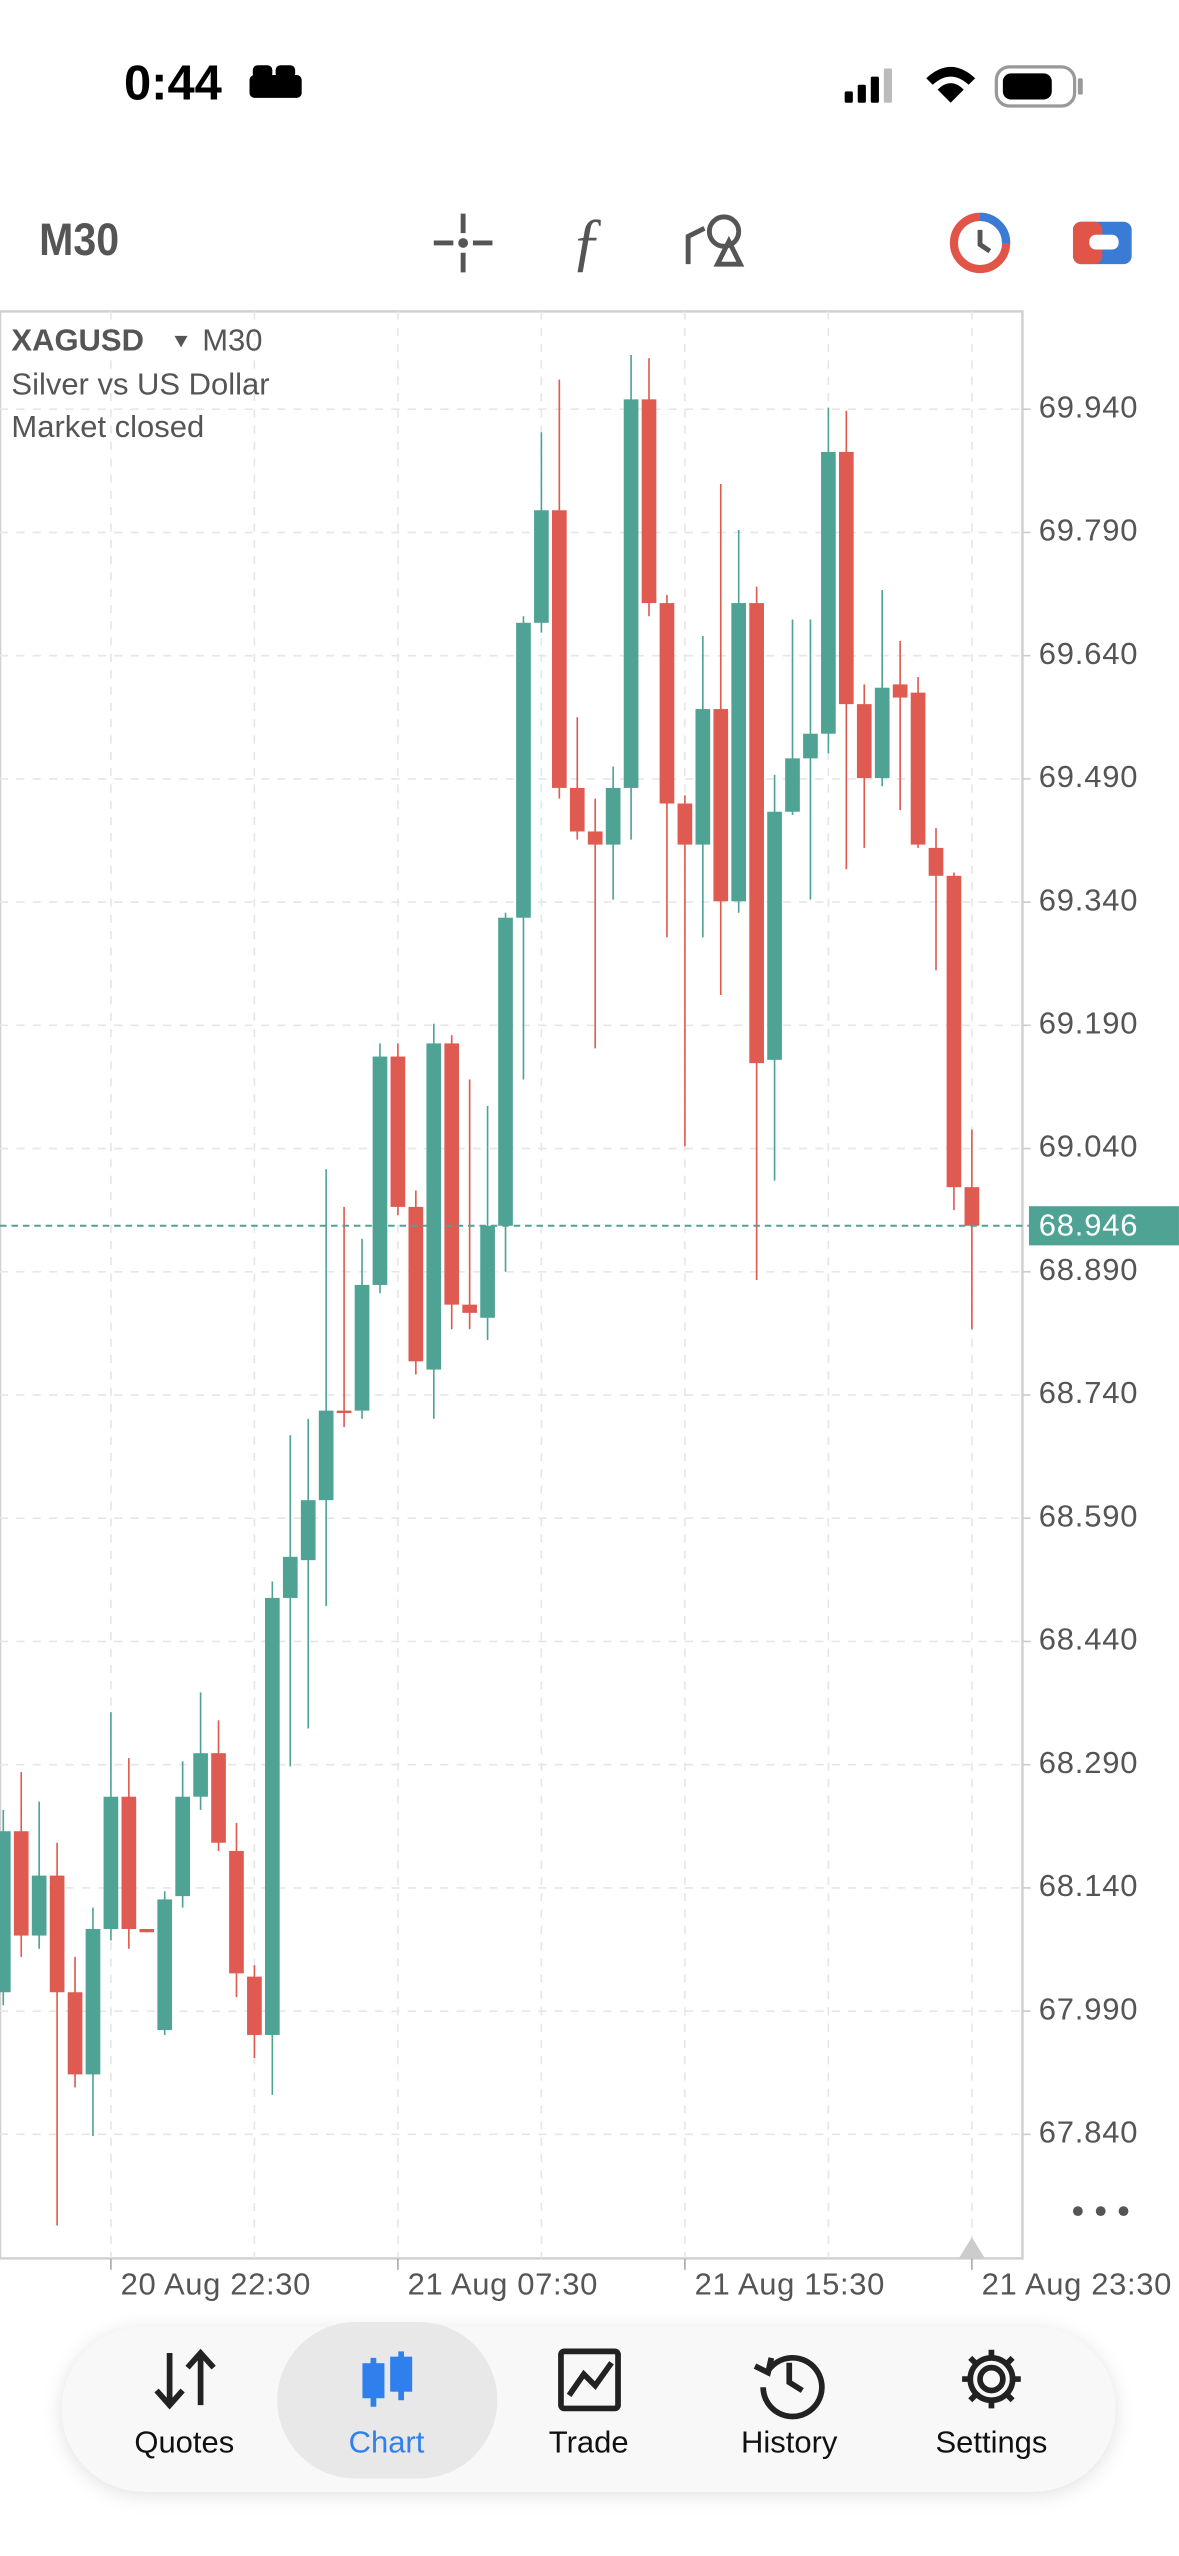 The width and height of the screenshot is (1179, 2556). Describe the element at coordinates (1089, 406) in the screenshot. I see `y-tick-label: 69.940` at that location.